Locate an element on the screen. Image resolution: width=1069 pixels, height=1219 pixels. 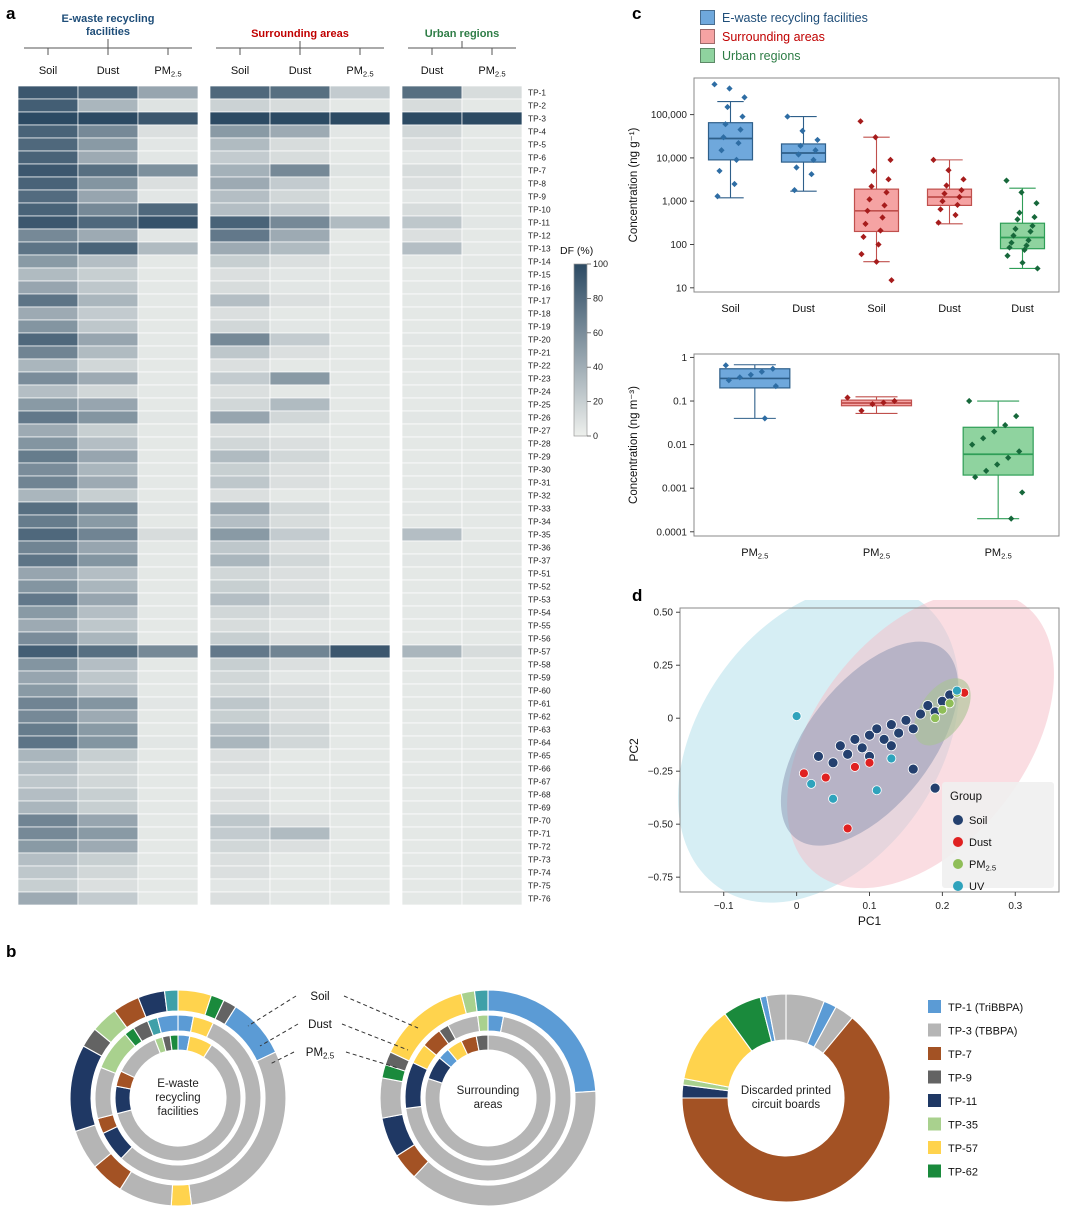
ring-label: PM2.5 is located at coordinates (320, 1054).